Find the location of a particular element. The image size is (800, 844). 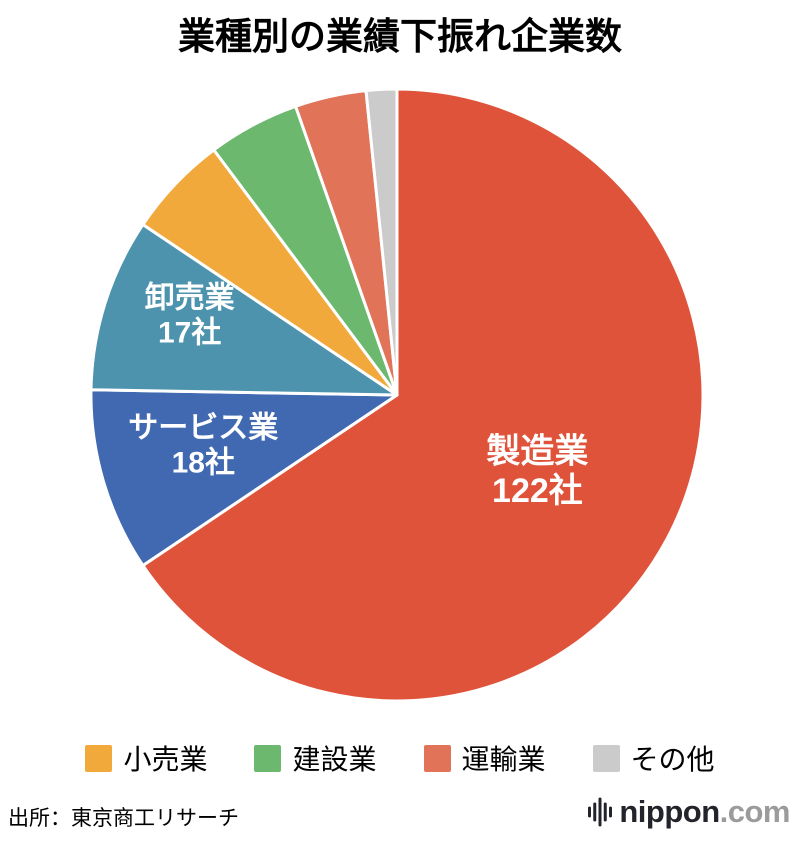

nippon-logo: nippon.com is located at coordinates (689, 812).